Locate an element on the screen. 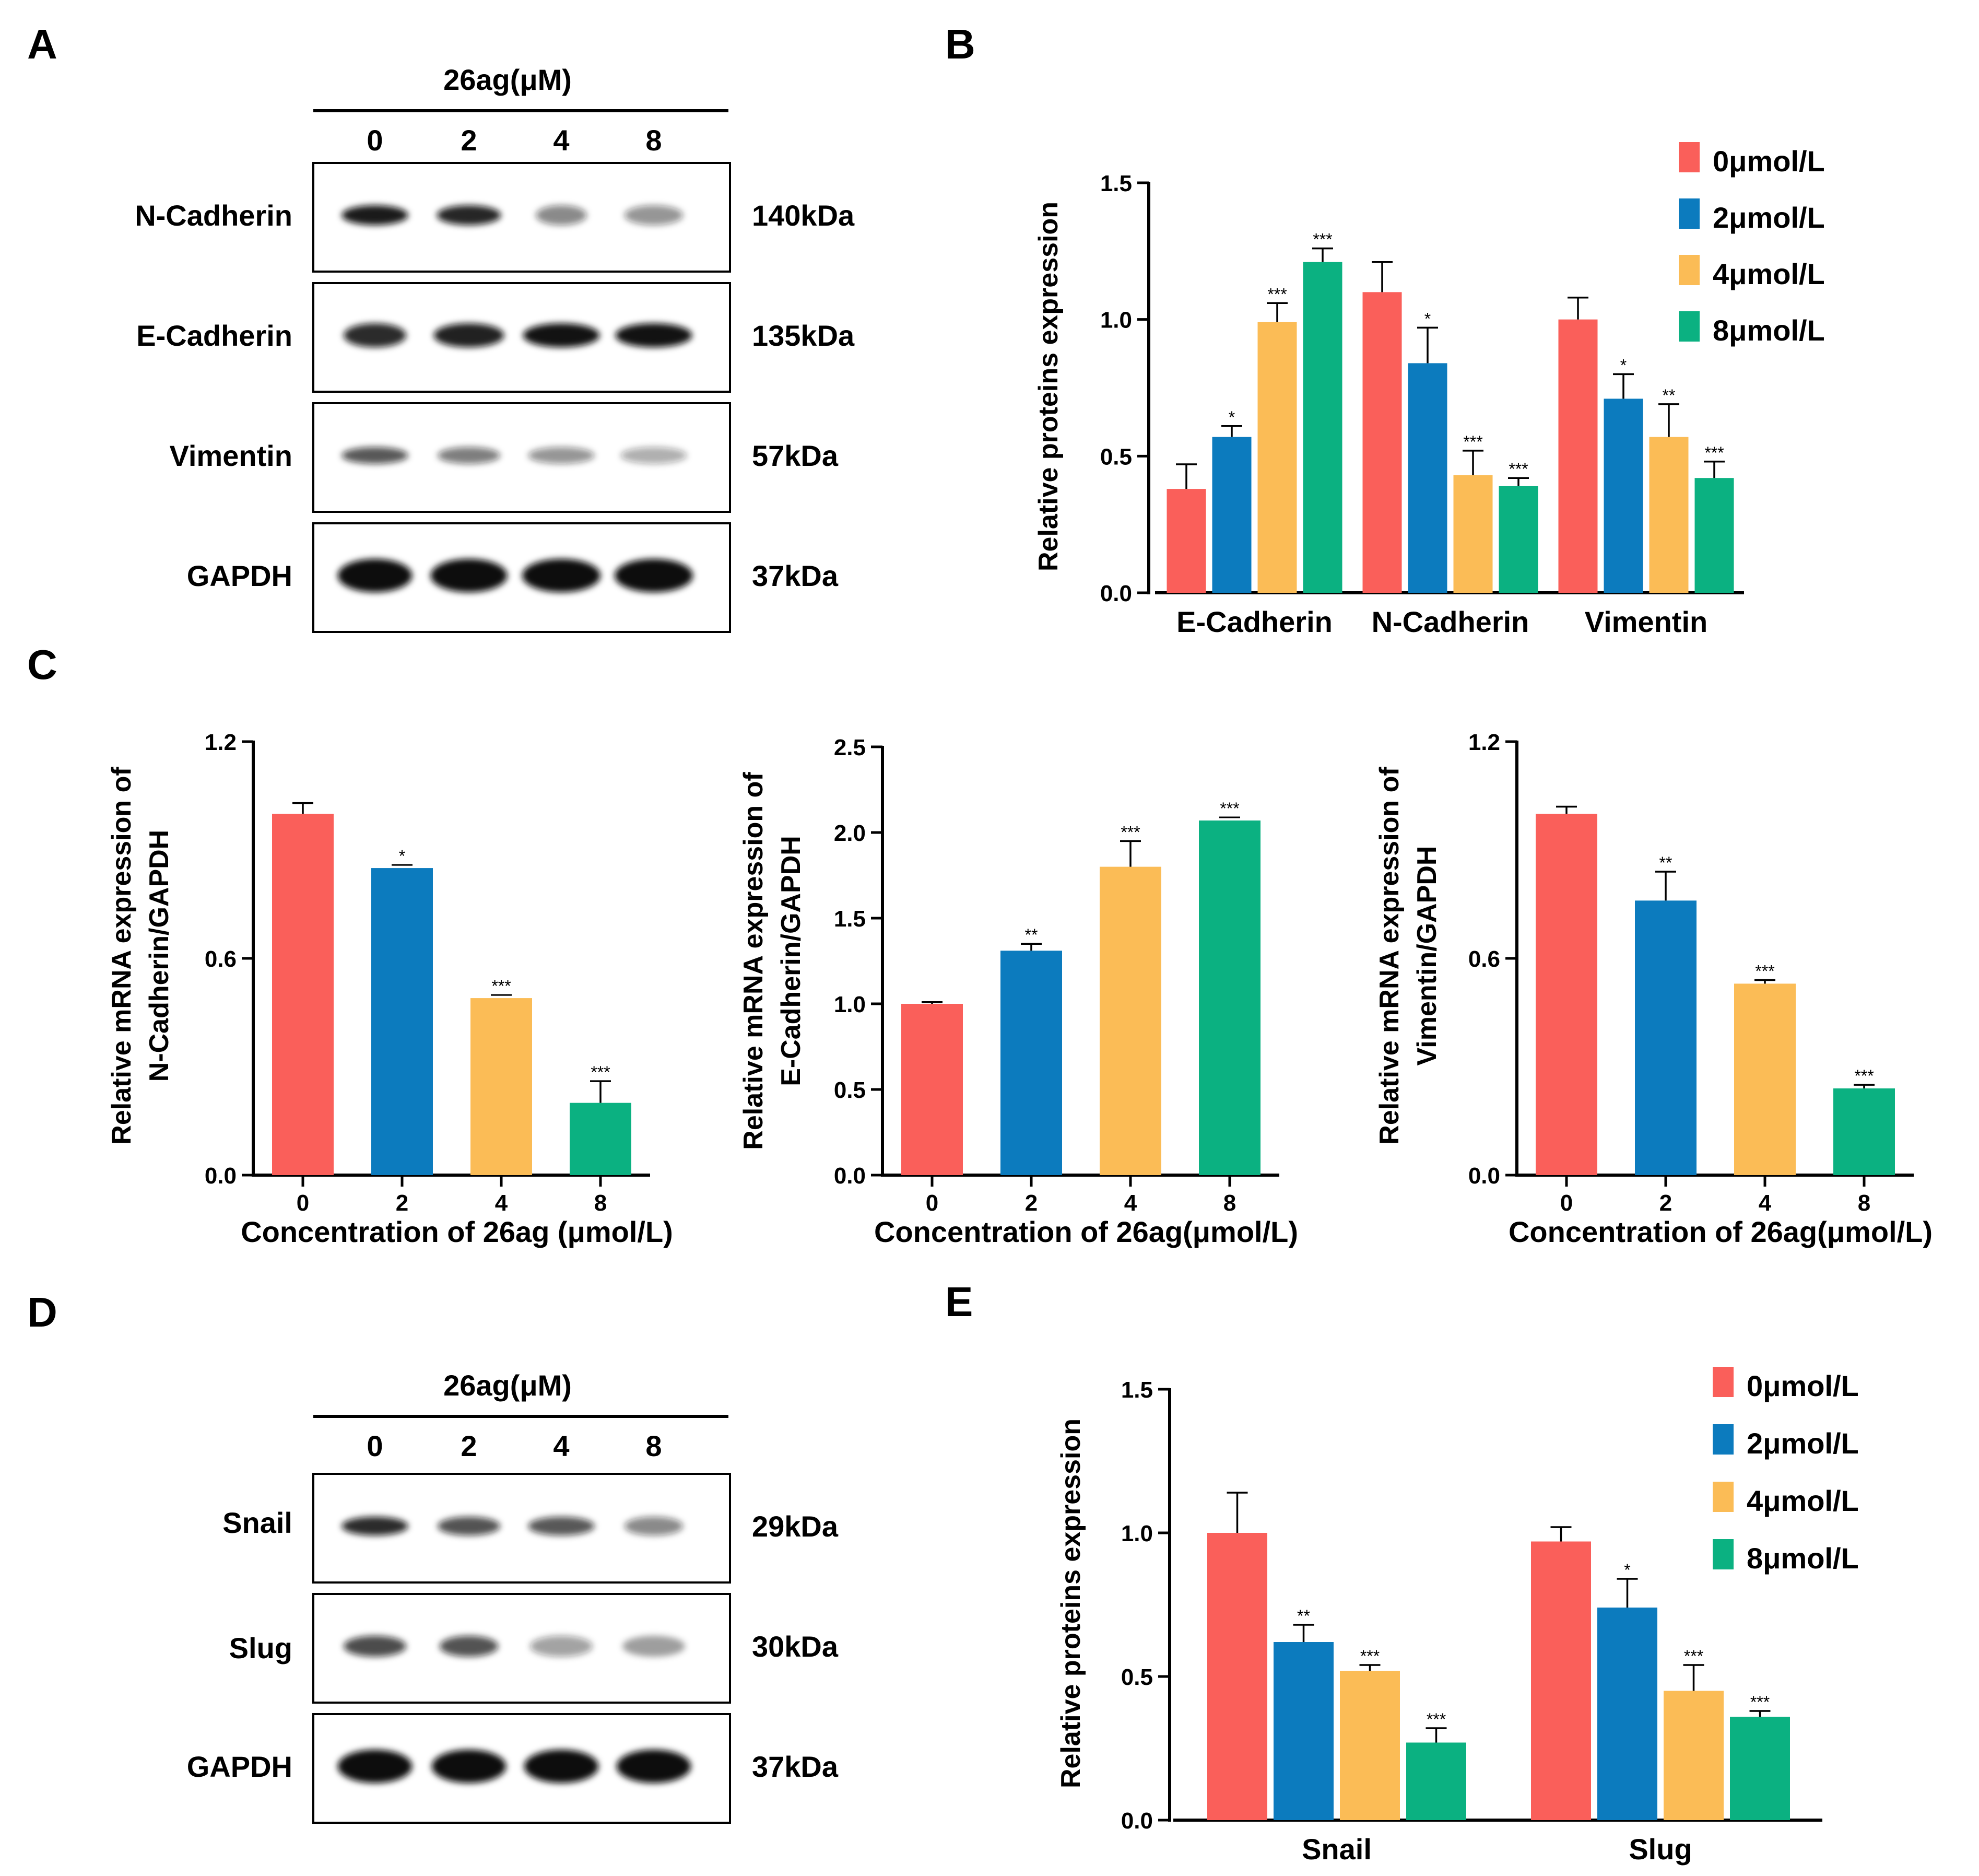 This screenshot has width=1979, height=1876. x-tick-label: 2 is located at coordinates (1032, 1203).